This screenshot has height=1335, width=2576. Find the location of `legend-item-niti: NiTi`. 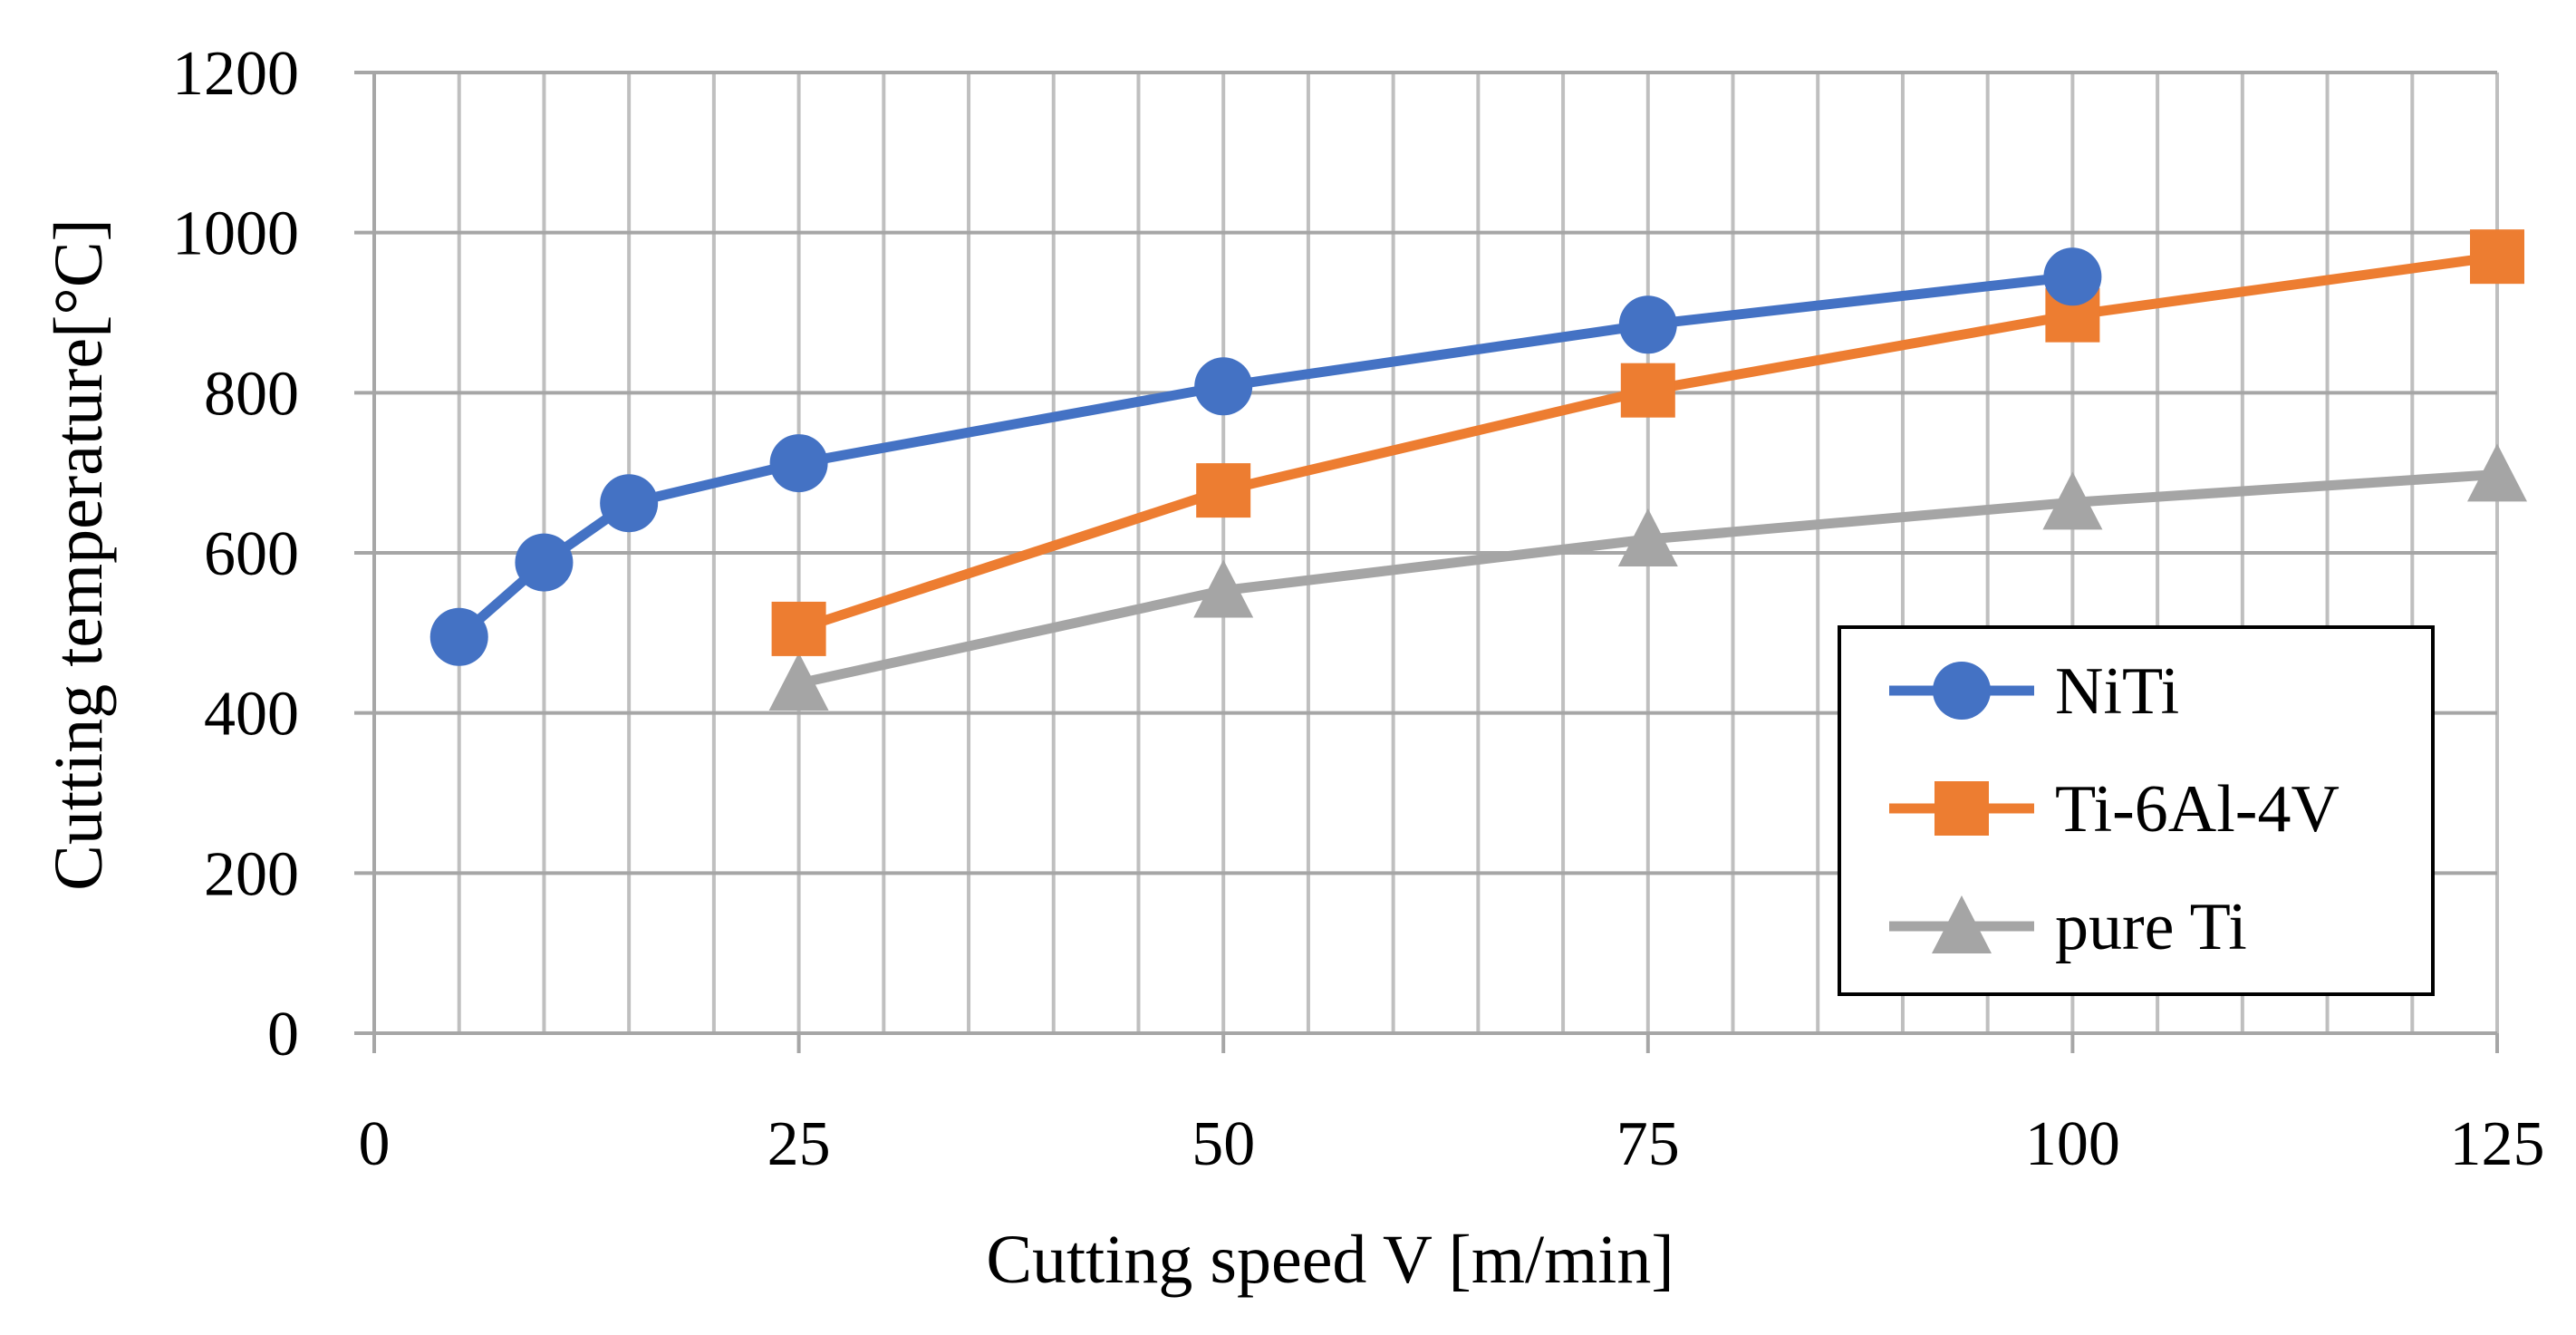

legend-item-niti: NiTi is located at coordinates (2034, 691).